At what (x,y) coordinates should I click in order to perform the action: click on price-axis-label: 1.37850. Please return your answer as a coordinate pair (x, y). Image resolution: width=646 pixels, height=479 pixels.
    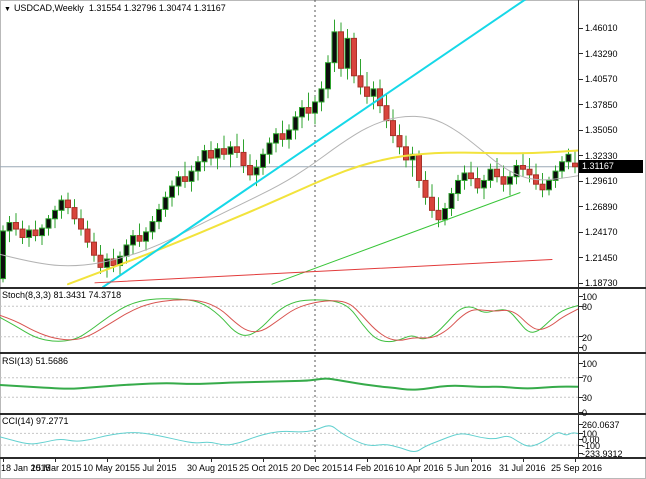
    Looking at the image, I should click on (601, 104).